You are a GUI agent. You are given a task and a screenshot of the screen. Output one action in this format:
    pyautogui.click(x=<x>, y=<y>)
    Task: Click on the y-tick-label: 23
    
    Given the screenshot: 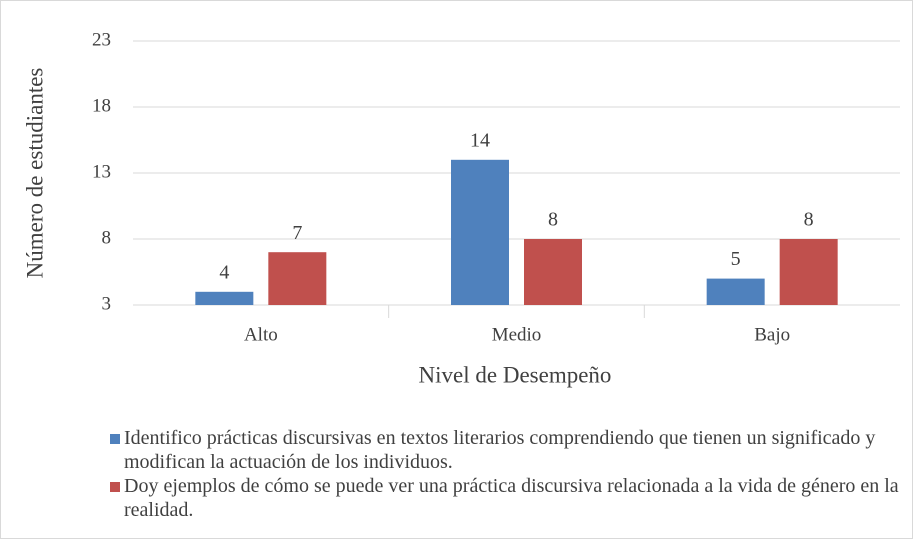 What is the action you would take?
    pyautogui.click(x=101, y=39)
    